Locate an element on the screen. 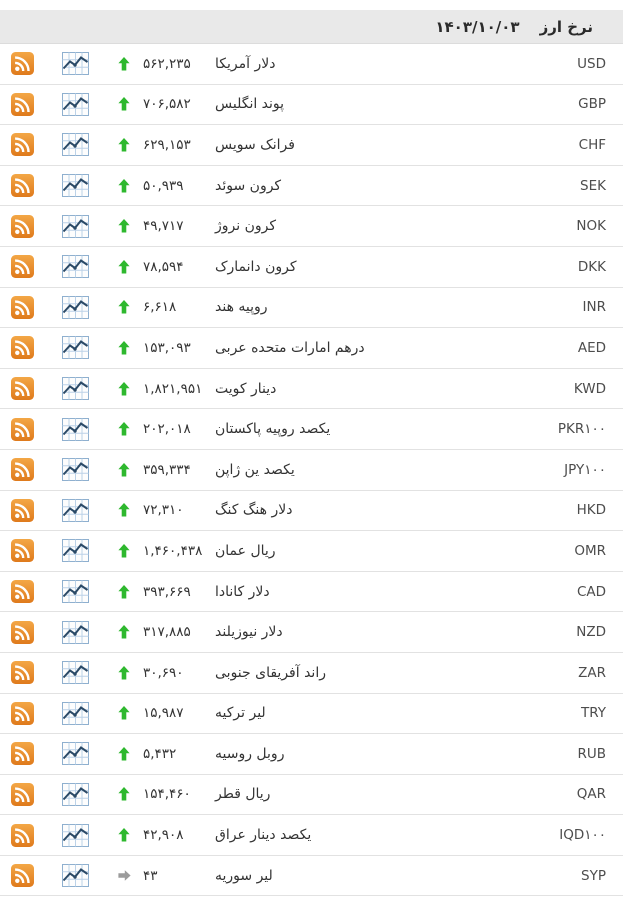  currency-name: فرانک سویس is located at coordinates (255, 144).